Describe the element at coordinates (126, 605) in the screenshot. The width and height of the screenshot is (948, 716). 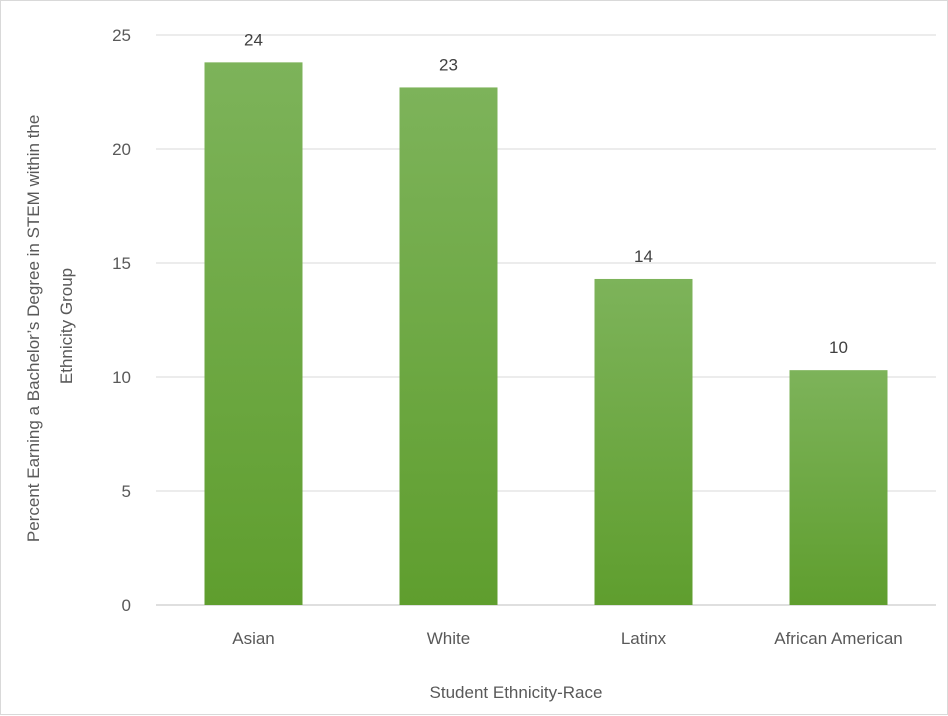
I see `y-tick-label: 0` at that location.